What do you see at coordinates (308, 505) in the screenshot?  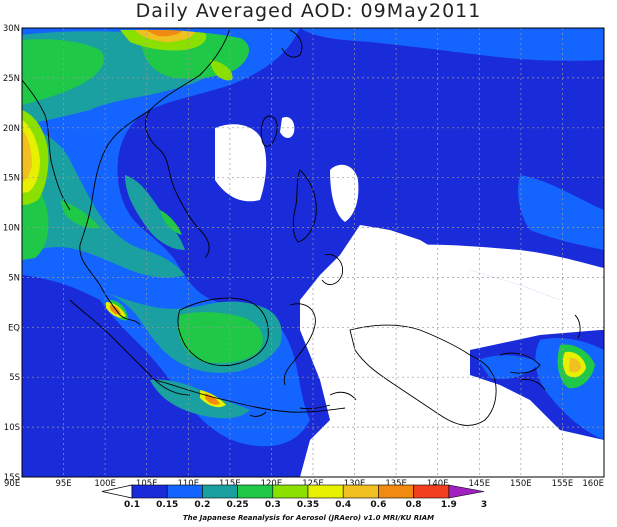 I see `colorbar-level-label: 0.35` at bounding box center [308, 505].